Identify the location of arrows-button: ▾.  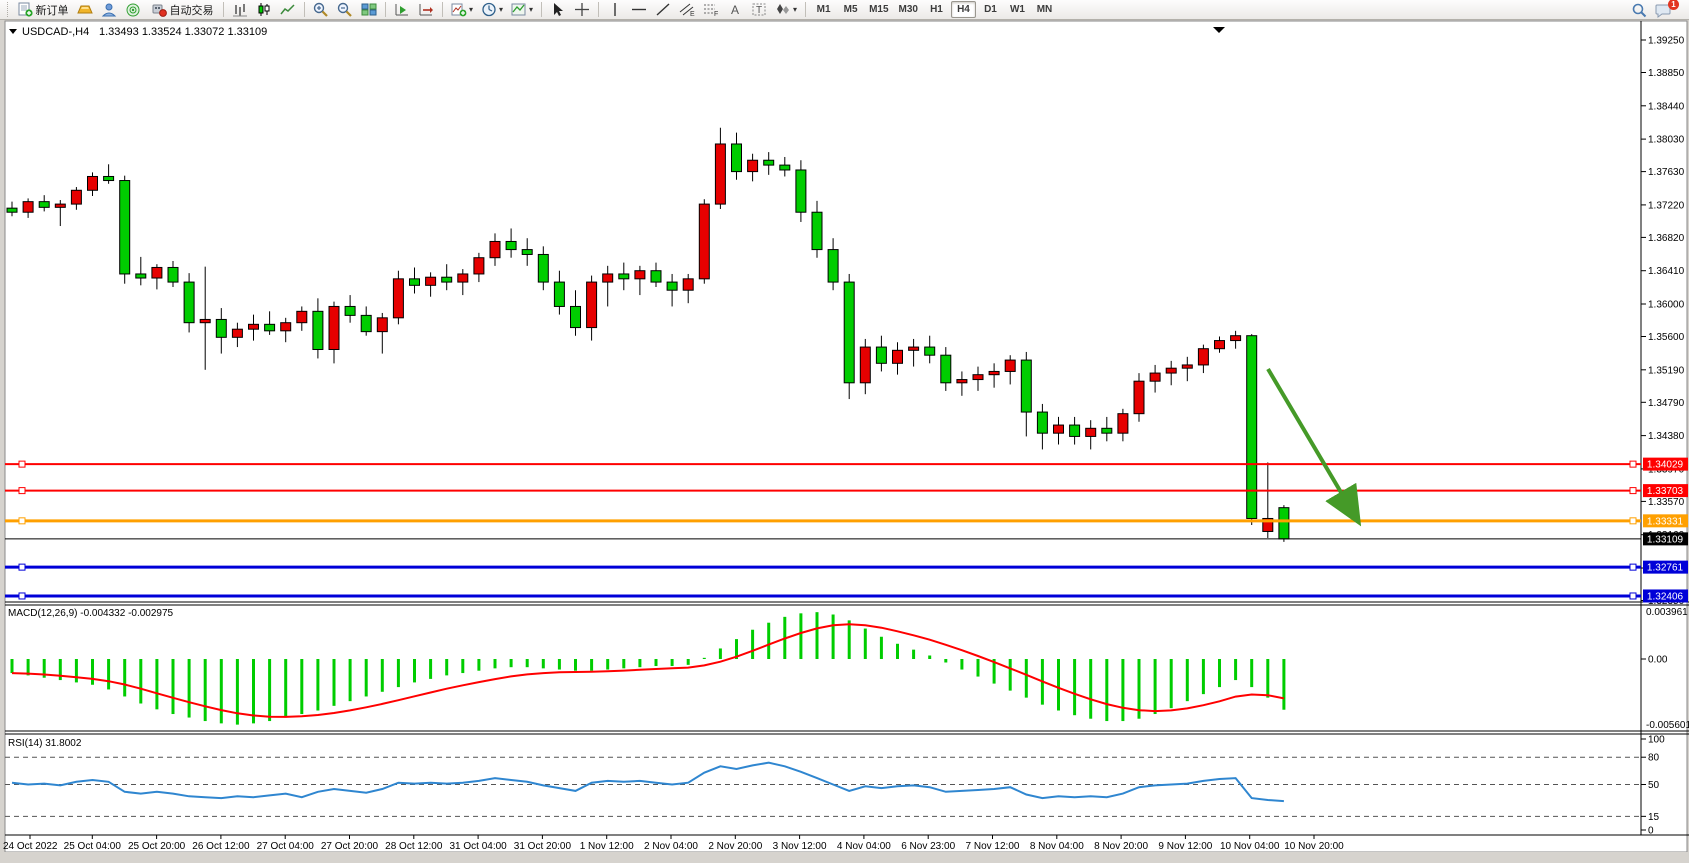
(786, 10).